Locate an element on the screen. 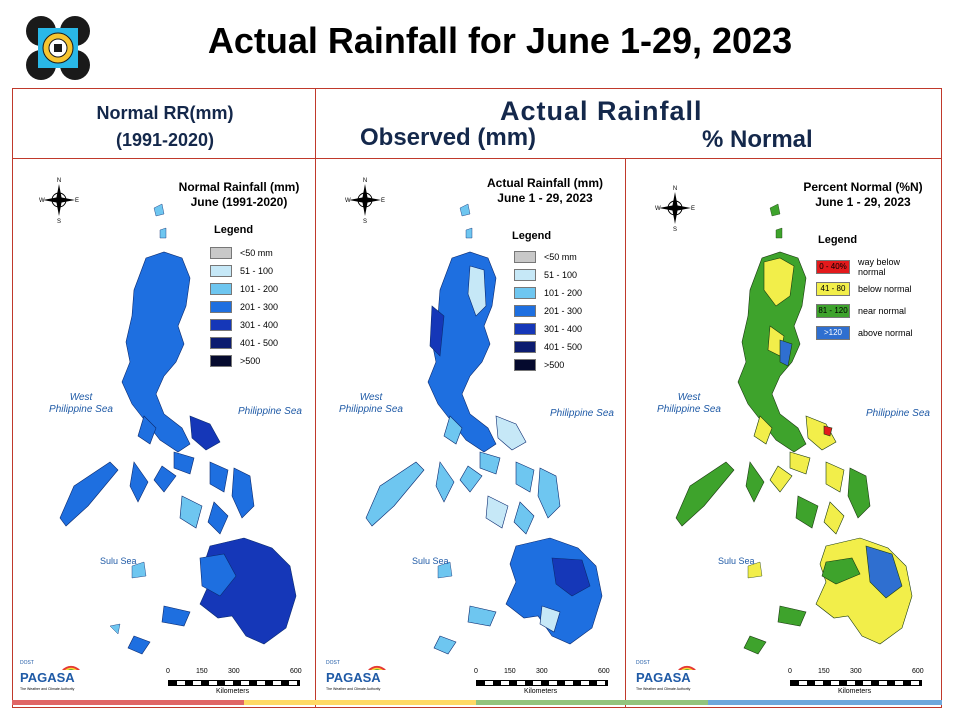 The height and width of the screenshot is (720, 960). footer-strip-yellow is located at coordinates (360, 702).